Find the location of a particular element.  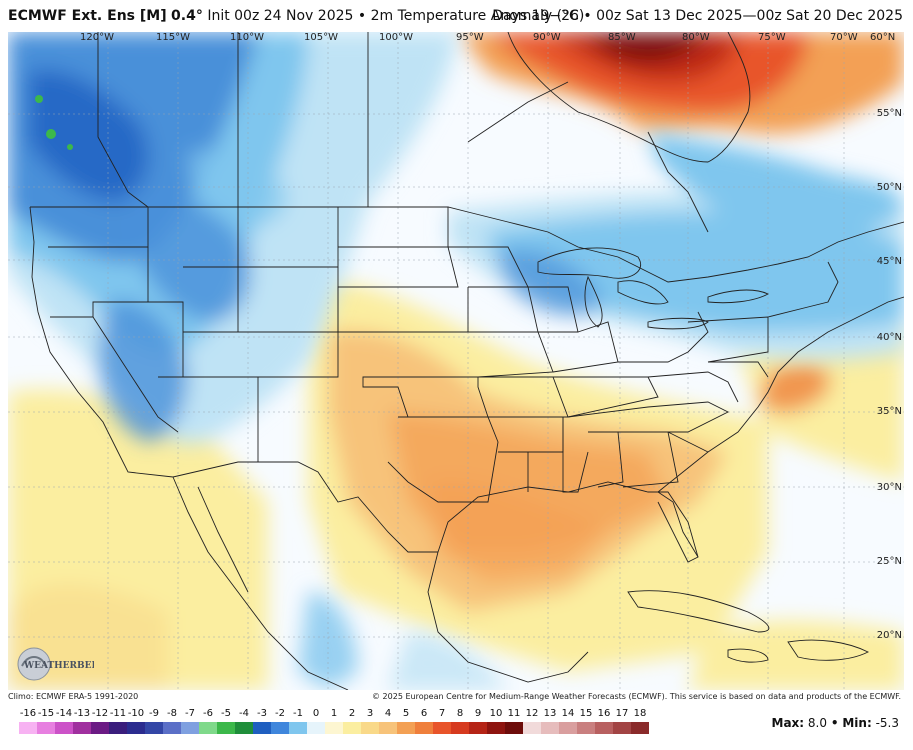

colorbar-tick-label: 16 is located at coordinates (604, 713).